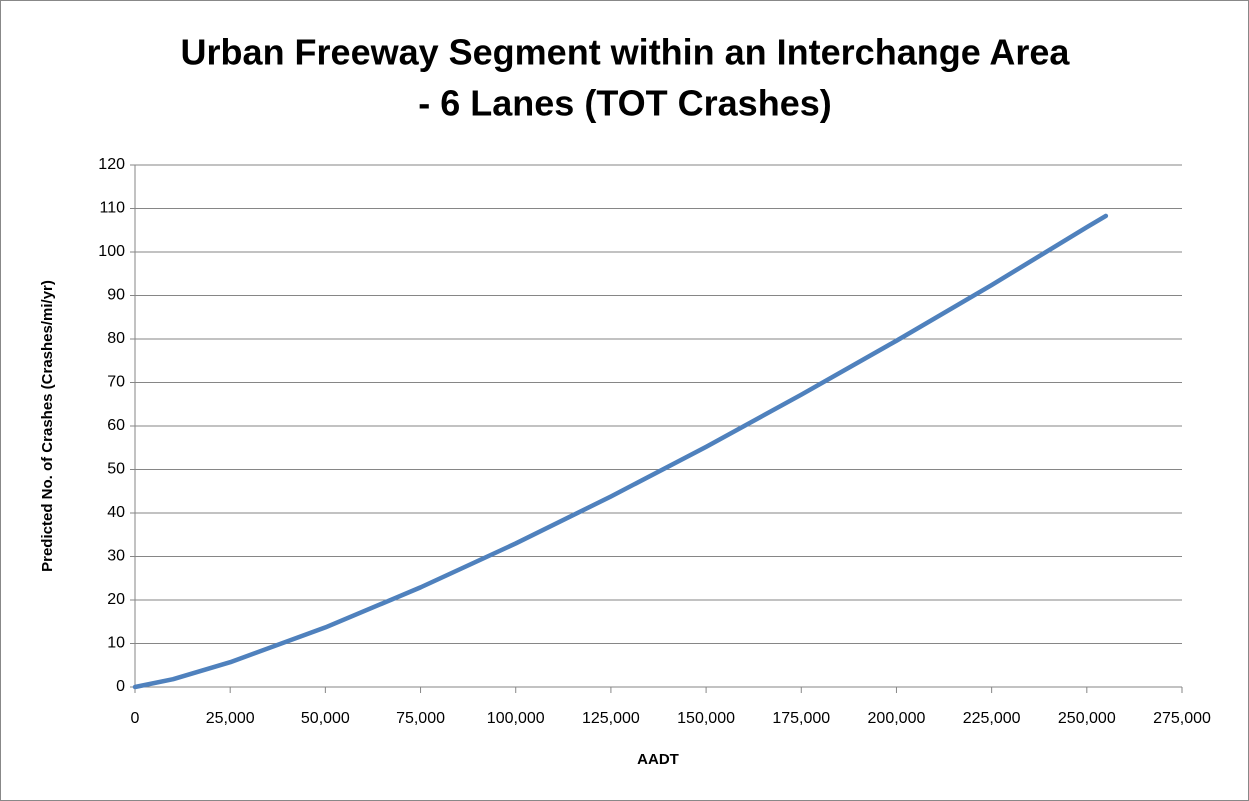  Describe the element at coordinates (135, 718) in the screenshot. I see `x-tick-label: 0` at that location.